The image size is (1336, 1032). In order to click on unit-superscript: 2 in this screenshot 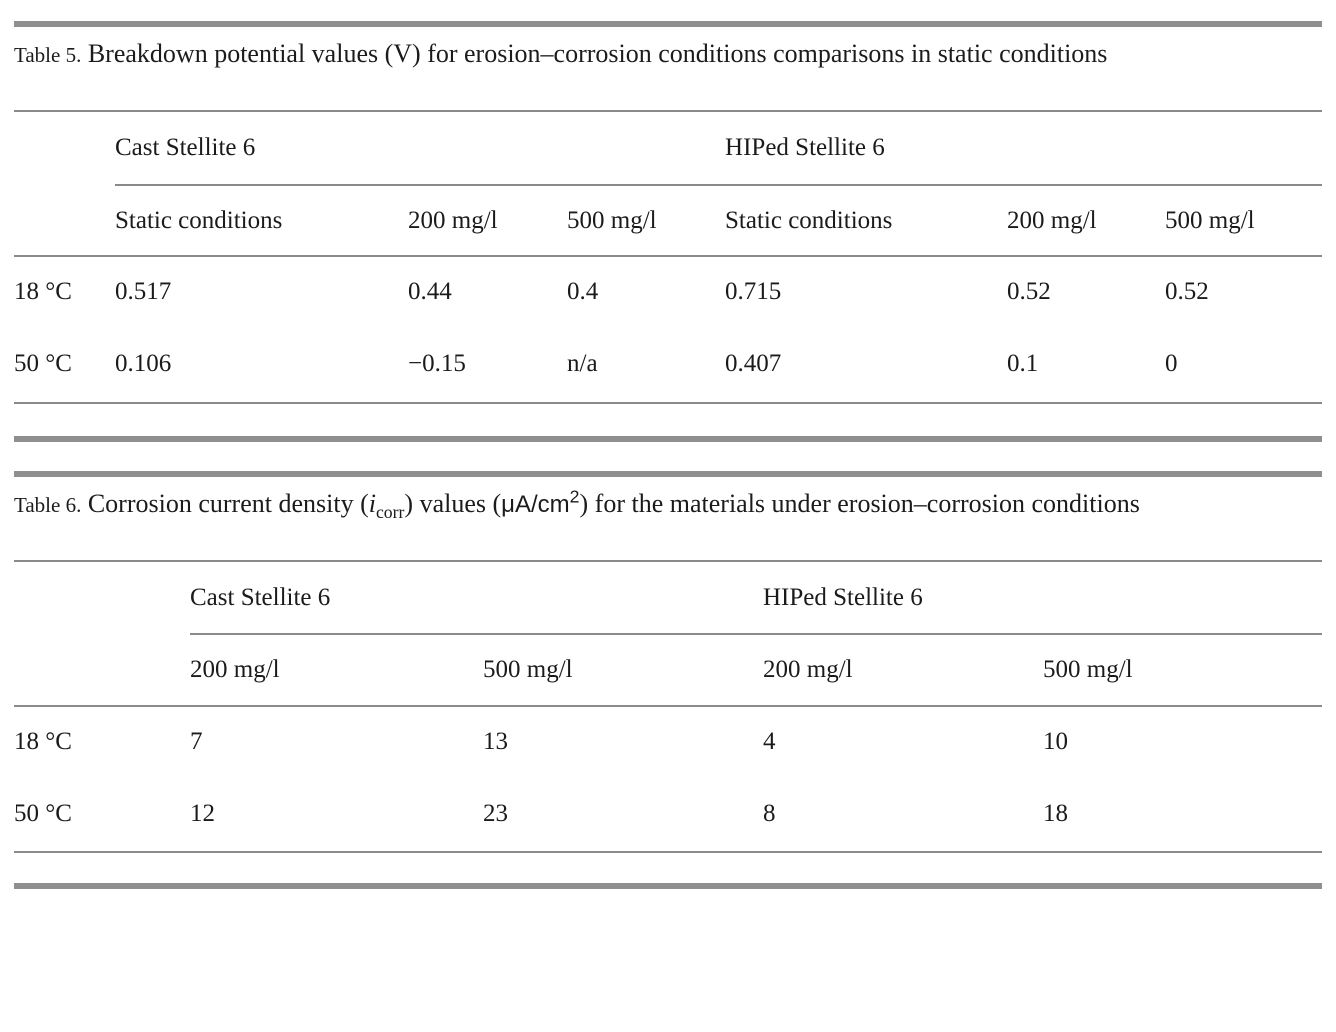, I will do `click(574, 496)`.